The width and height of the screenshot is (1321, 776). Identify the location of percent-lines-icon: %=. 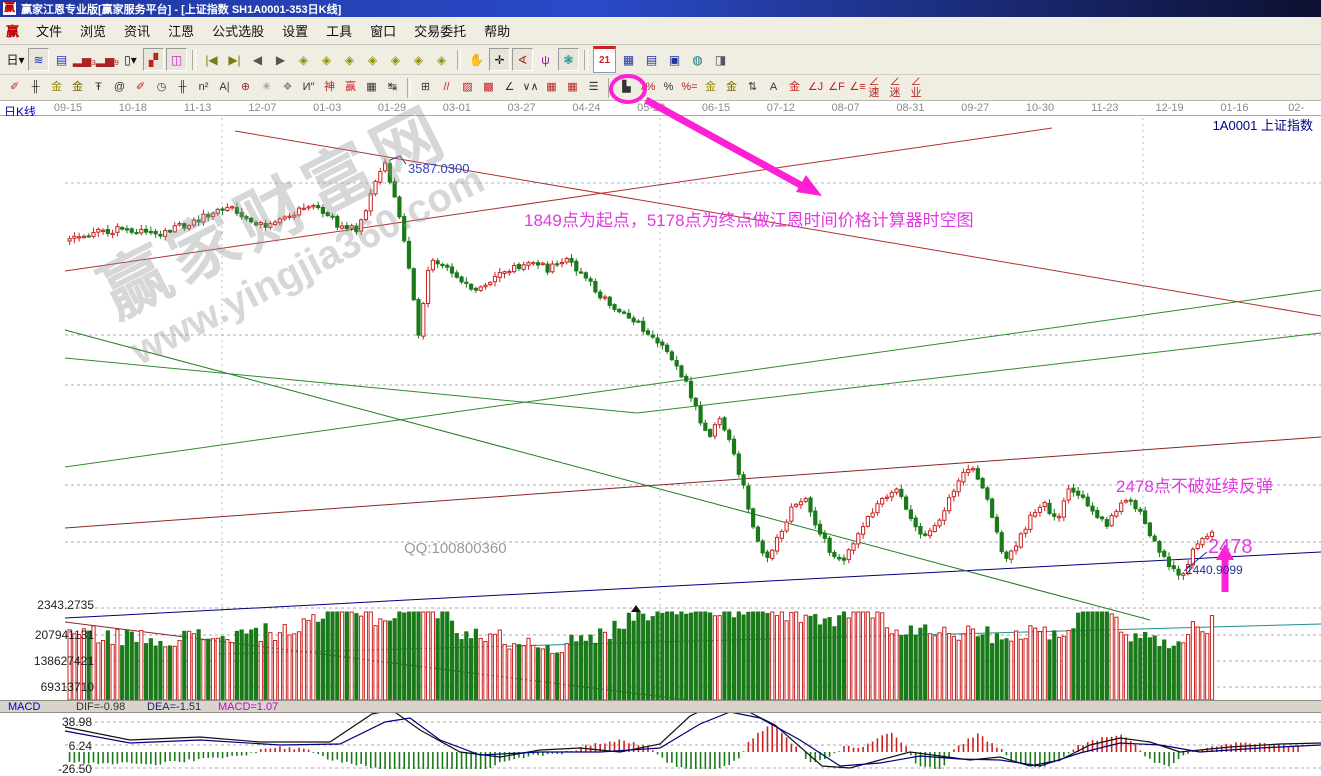
(689, 87).